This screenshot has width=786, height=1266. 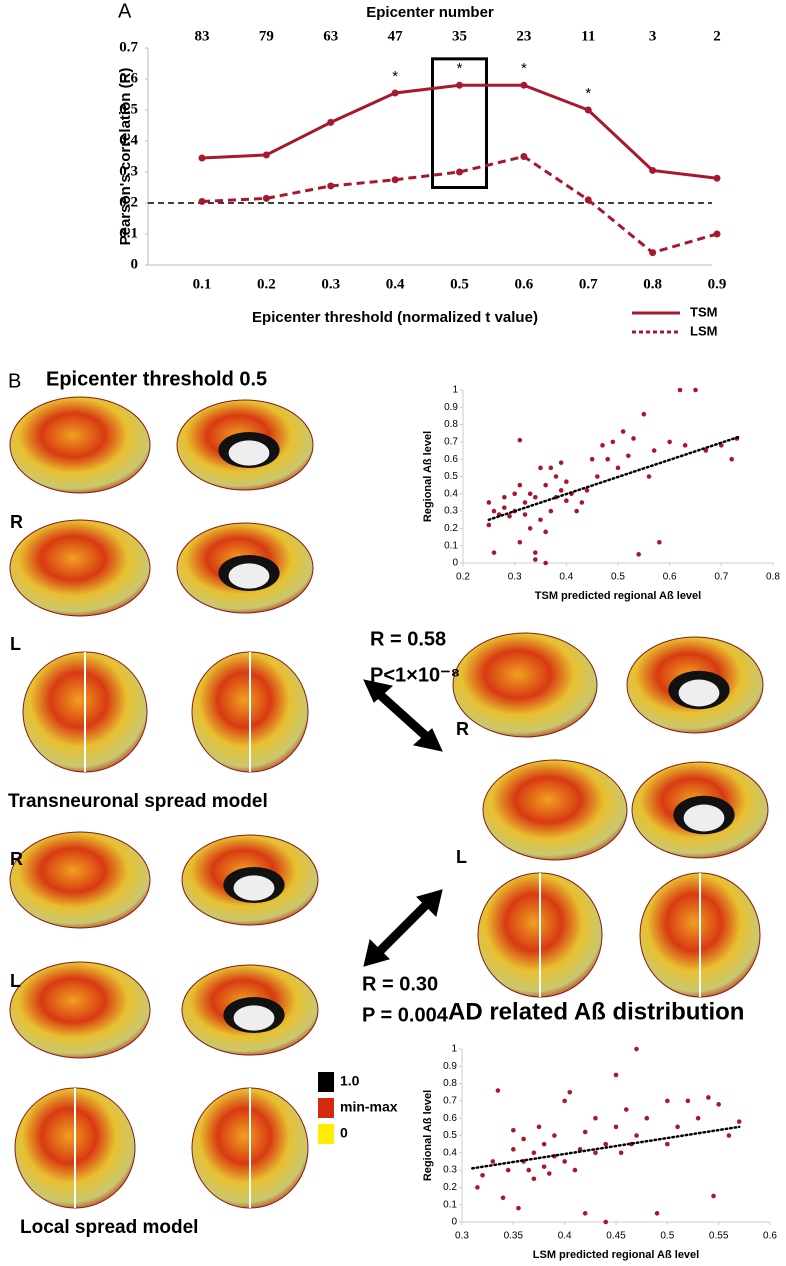 What do you see at coordinates (138, 801) in the screenshot?
I see `model-title: Transneuronal spread model` at bounding box center [138, 801].